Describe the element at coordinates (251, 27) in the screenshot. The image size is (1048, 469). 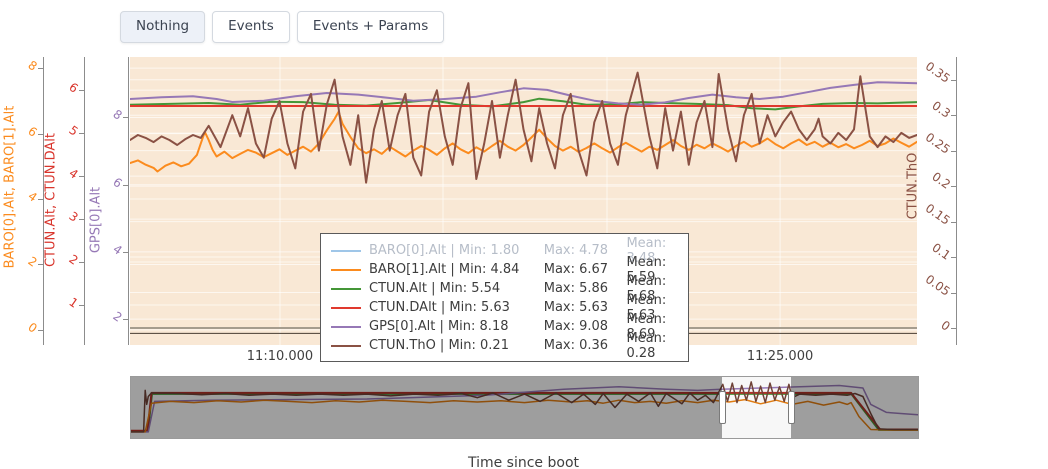
I see `overlay-mode-events-button: Events` at that location.